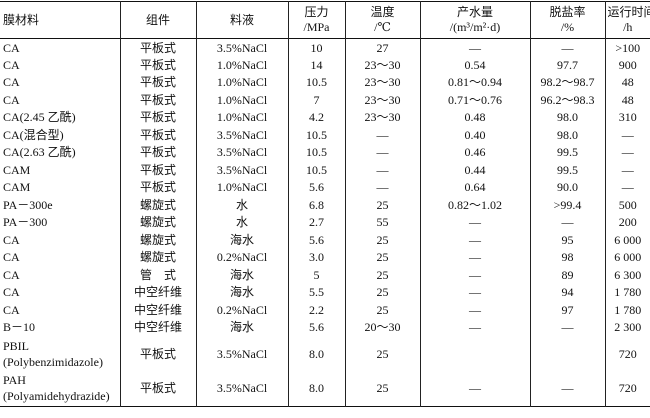  What do you see at coordinates (157, 275) in the screenshot?
I see `table-cell: 管 式` at bounding box center [157, 275].